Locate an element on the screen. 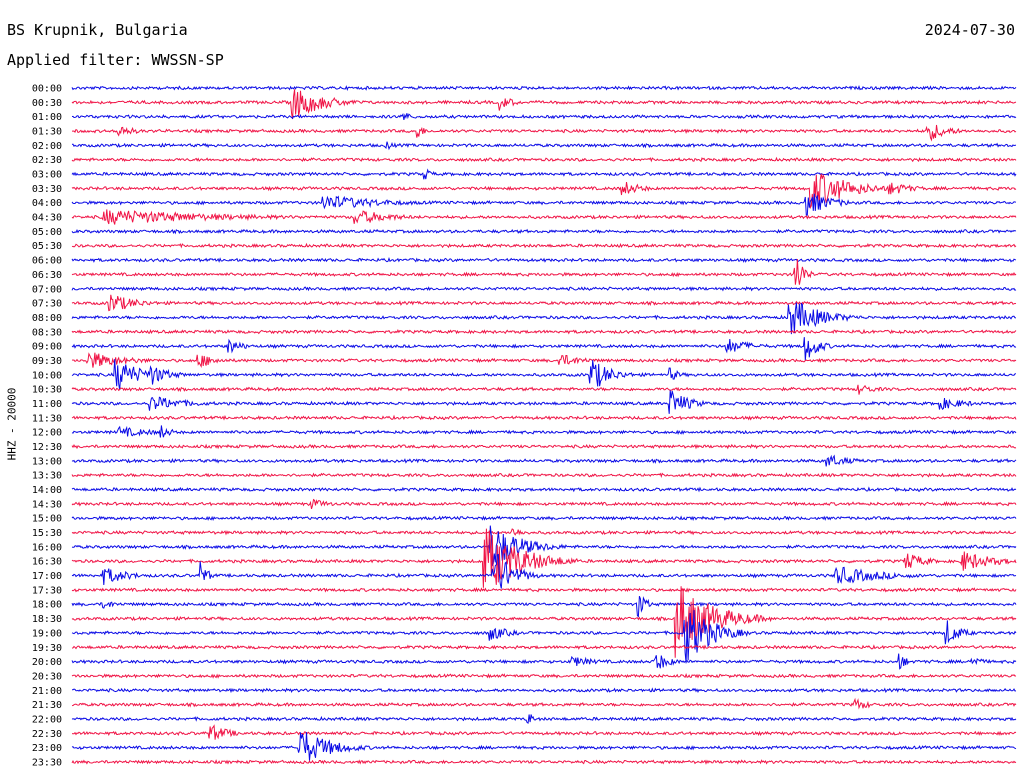 This screenshot has width=1024, height=780. trace-row-1900 is located at coordinates (544, 637).